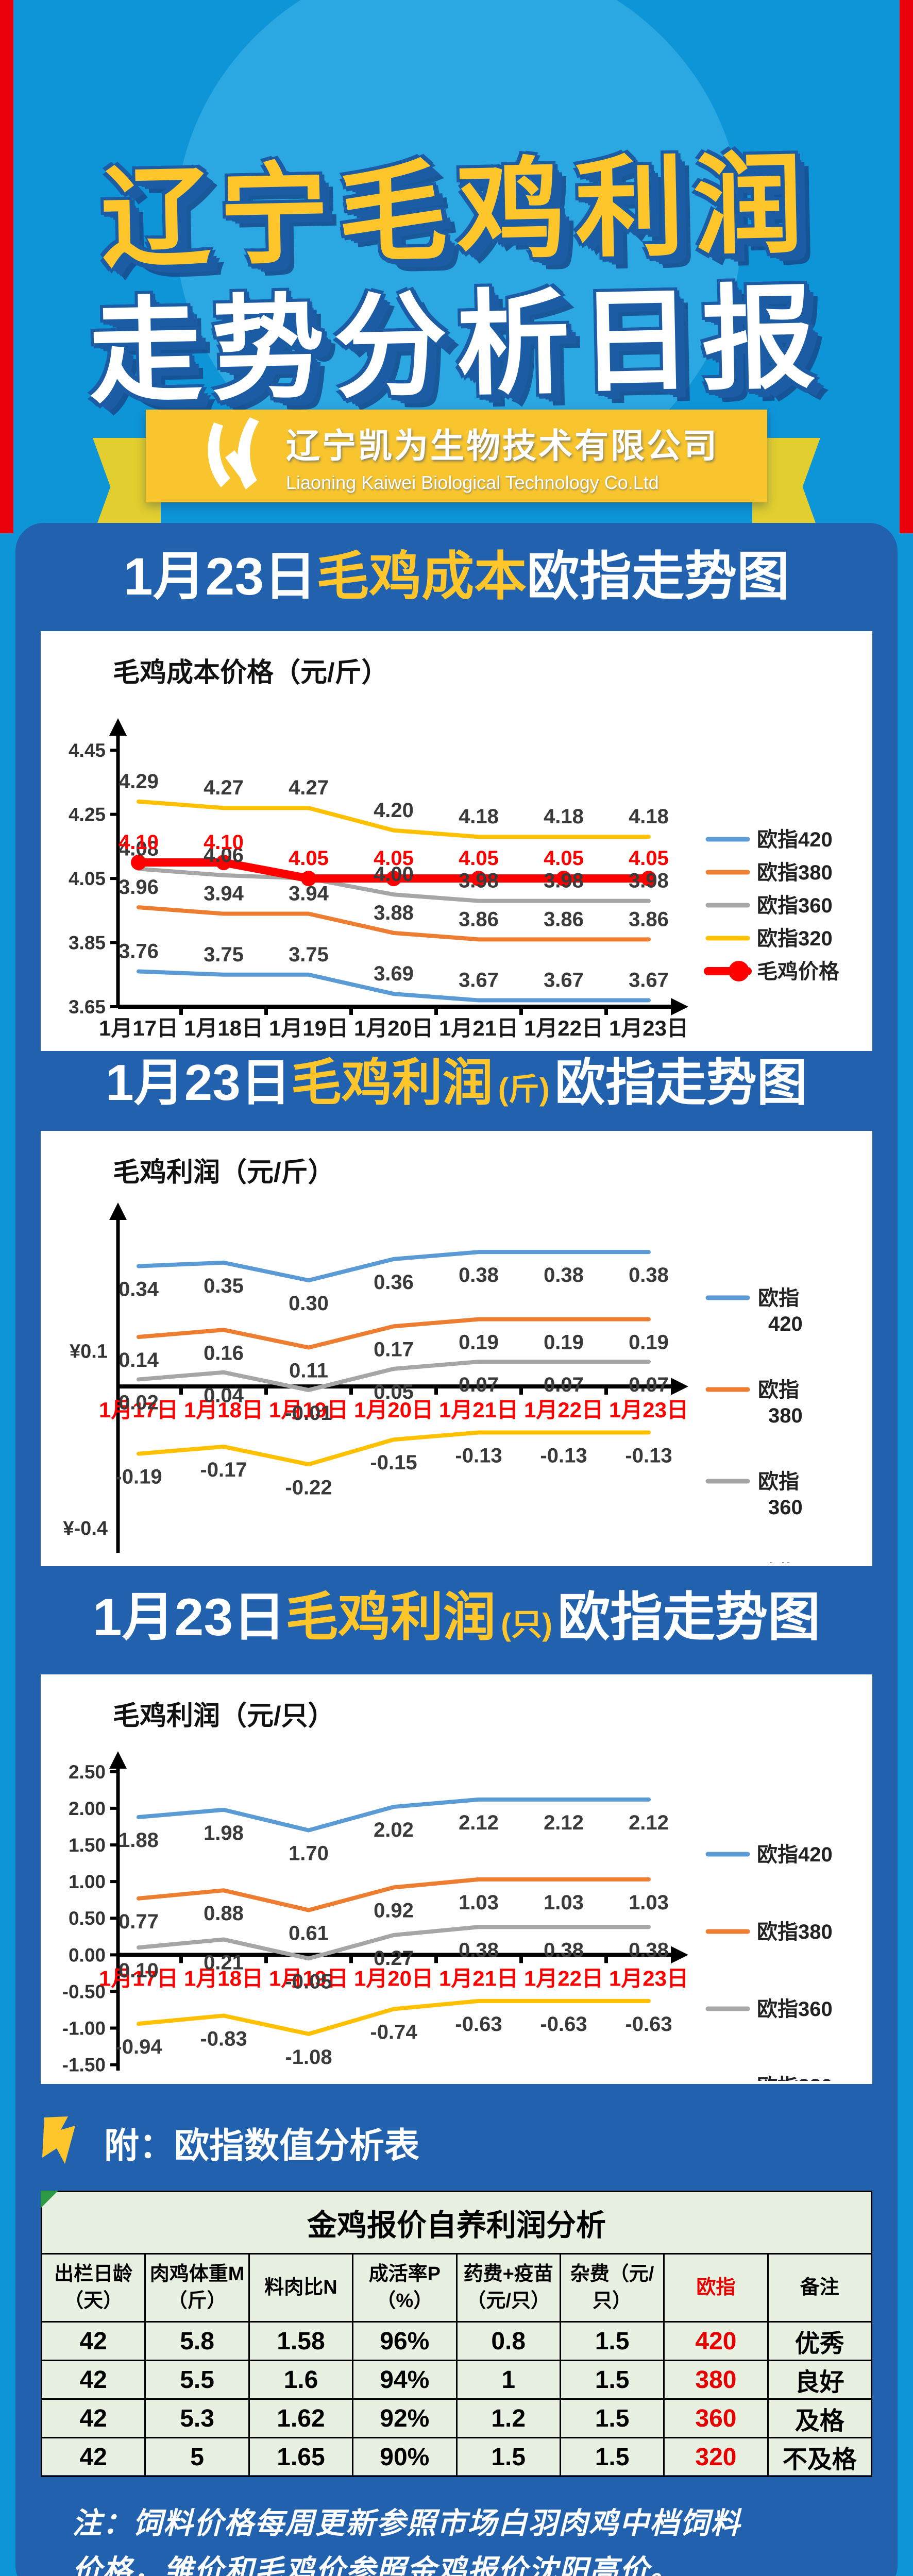 The height and width of the screenshot is (2576, 913). Describe the element at coordinates (301, 2418) in the screenshot. I see `table-cell: 1.62` at that location.